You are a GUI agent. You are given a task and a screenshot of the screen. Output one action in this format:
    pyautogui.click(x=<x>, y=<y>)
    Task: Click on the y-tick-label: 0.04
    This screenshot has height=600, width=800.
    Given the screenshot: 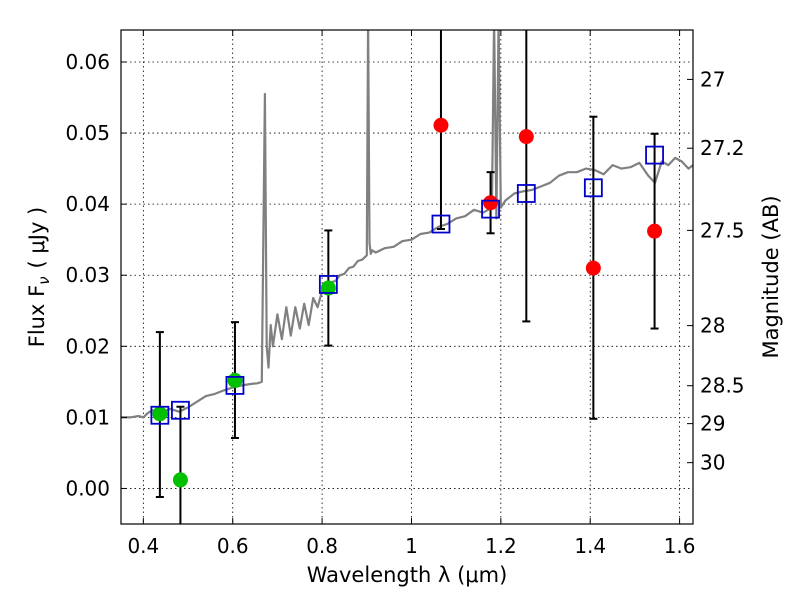 What is the action you would take?
    pyautogui.click(x=87, y=204)
    